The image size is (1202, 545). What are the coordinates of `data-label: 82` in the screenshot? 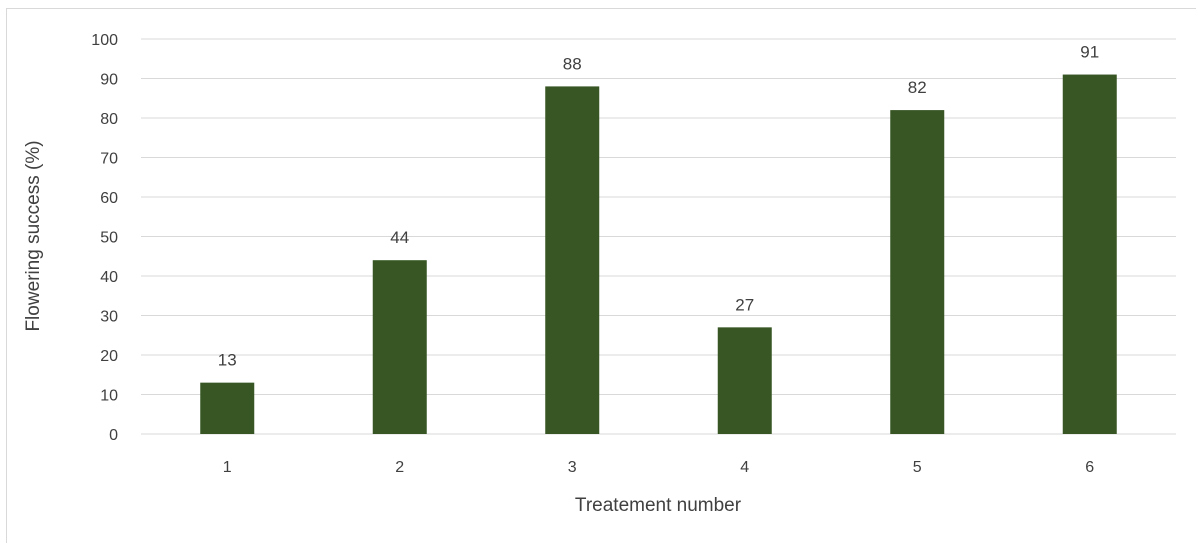 It's located at (917, 87).